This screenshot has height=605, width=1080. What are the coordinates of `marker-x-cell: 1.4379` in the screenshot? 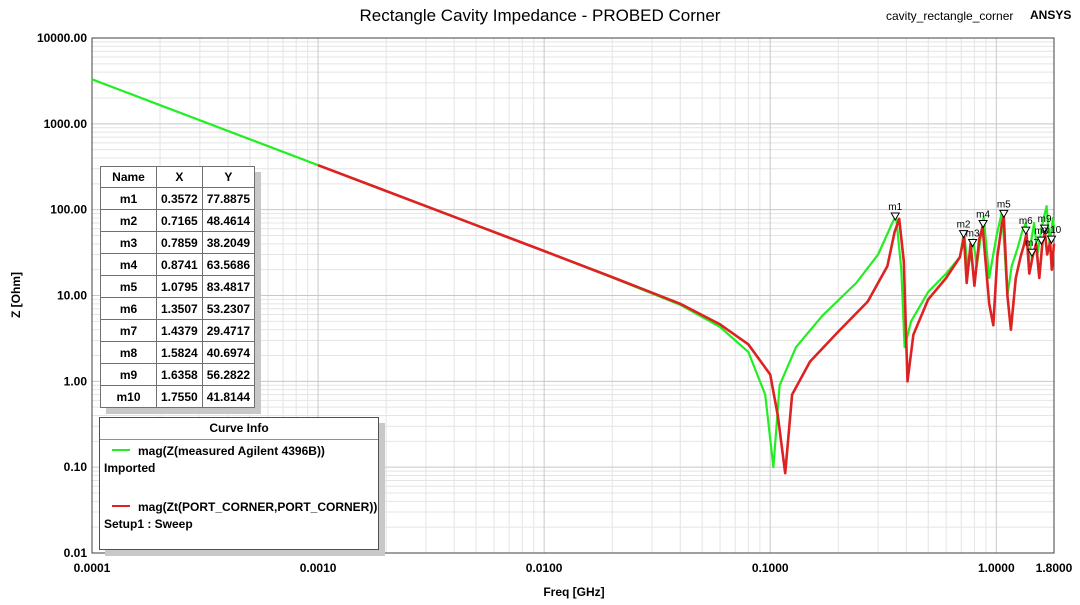 It's located at (179, 330).